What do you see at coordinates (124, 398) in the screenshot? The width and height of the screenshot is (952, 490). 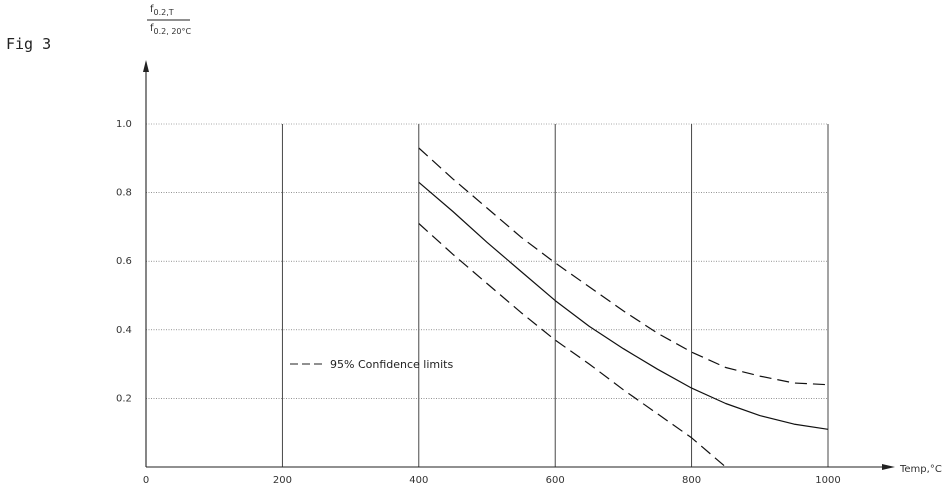 I see `y-tick-label: 0.2` at bounding box center [124, 398].